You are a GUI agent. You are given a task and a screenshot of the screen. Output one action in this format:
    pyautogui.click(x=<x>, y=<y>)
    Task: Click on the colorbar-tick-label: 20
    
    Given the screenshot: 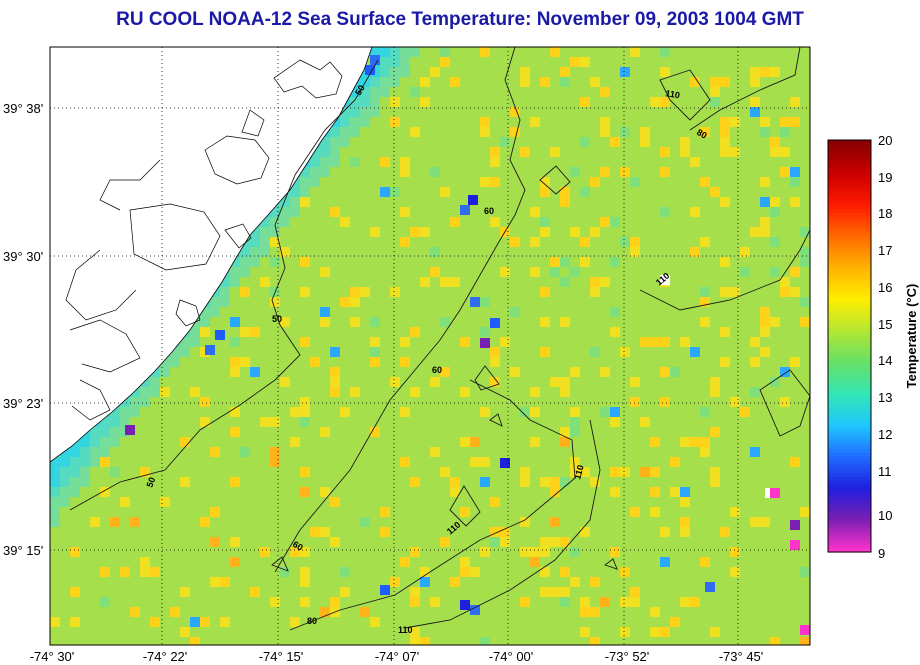 What is the action you would take?
    pyautogui.click(x=885, y=140)
    